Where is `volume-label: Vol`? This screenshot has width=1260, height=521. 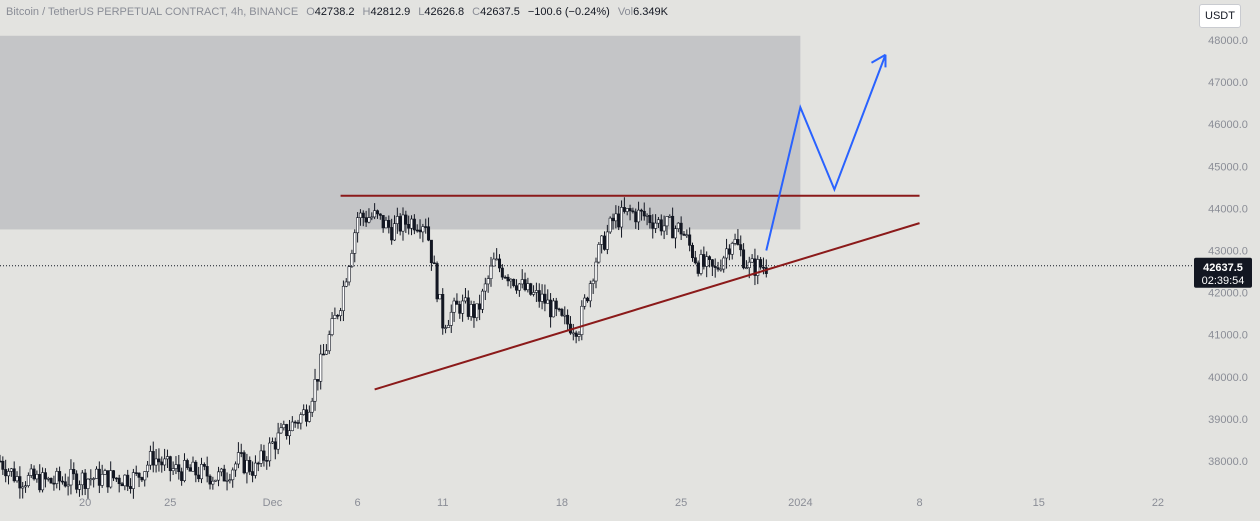
volume-label: Vol is located at coordinates (625, 12).